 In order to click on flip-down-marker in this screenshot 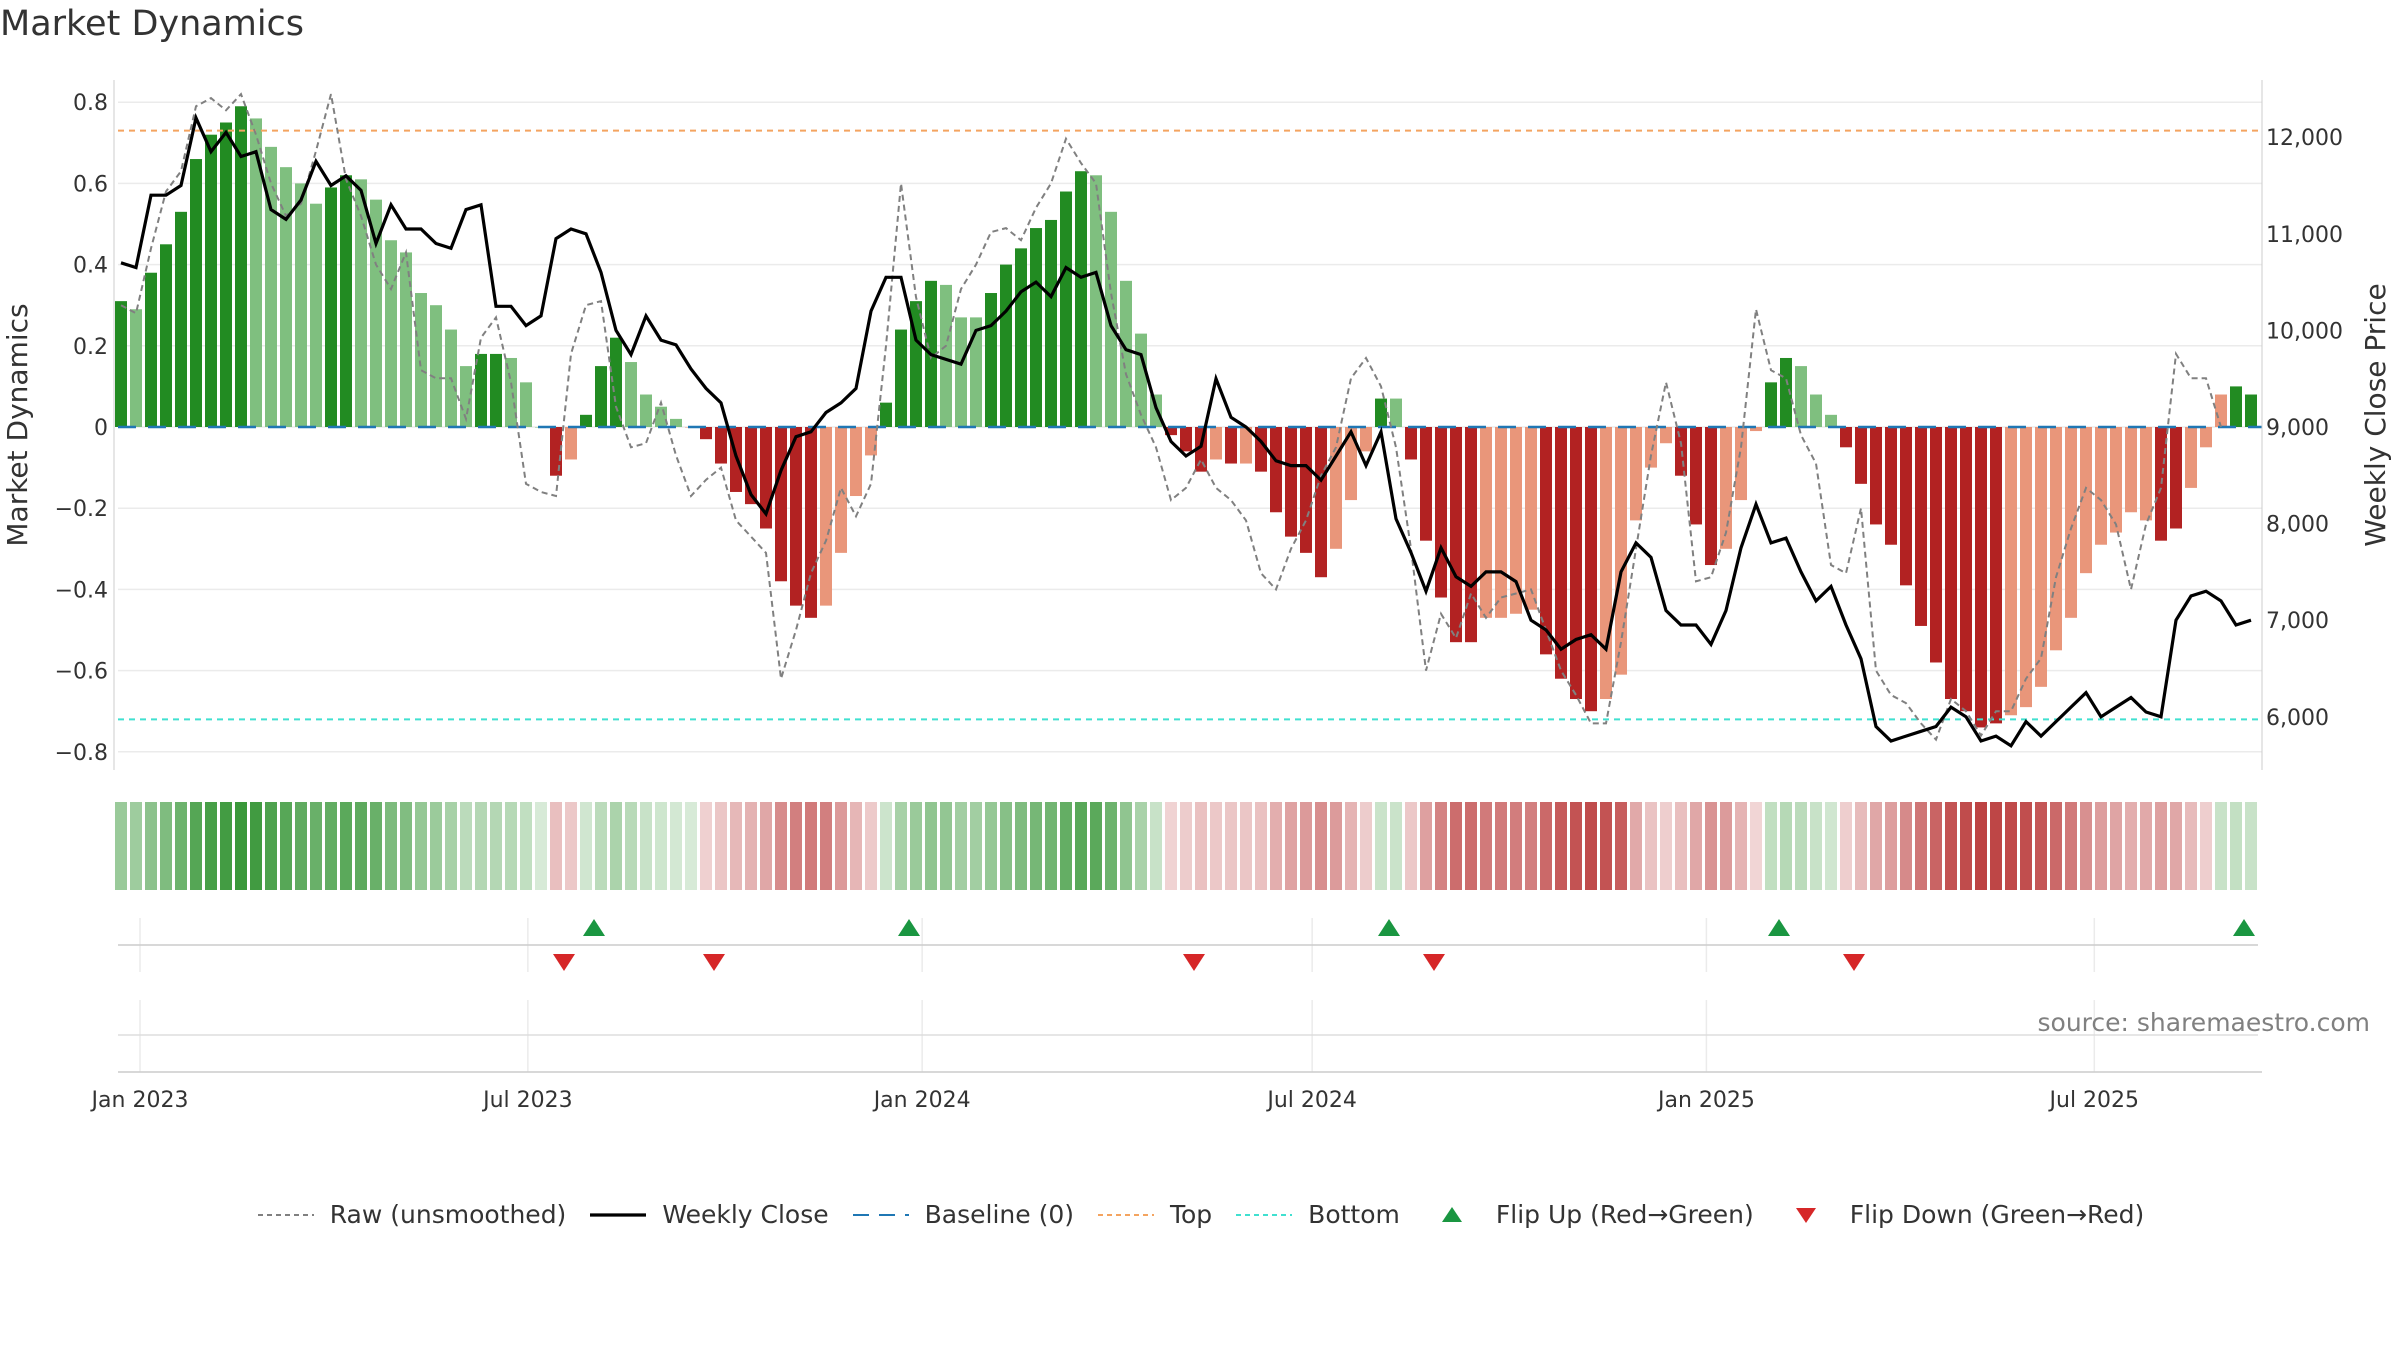, I will do `click(714, 962)`.